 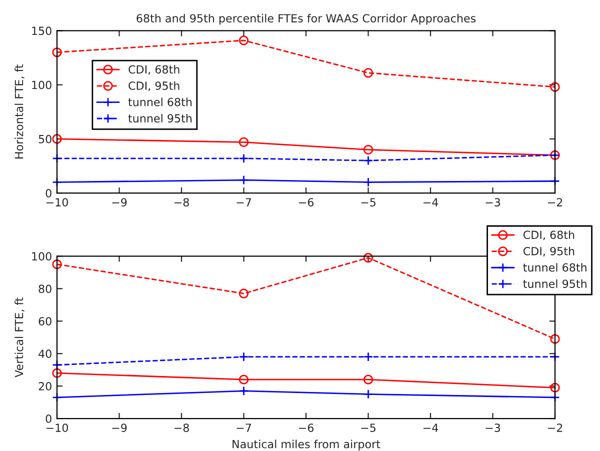 I want to click on x-axis-title: Nautical miles from airport, so click(x=306, y=445).